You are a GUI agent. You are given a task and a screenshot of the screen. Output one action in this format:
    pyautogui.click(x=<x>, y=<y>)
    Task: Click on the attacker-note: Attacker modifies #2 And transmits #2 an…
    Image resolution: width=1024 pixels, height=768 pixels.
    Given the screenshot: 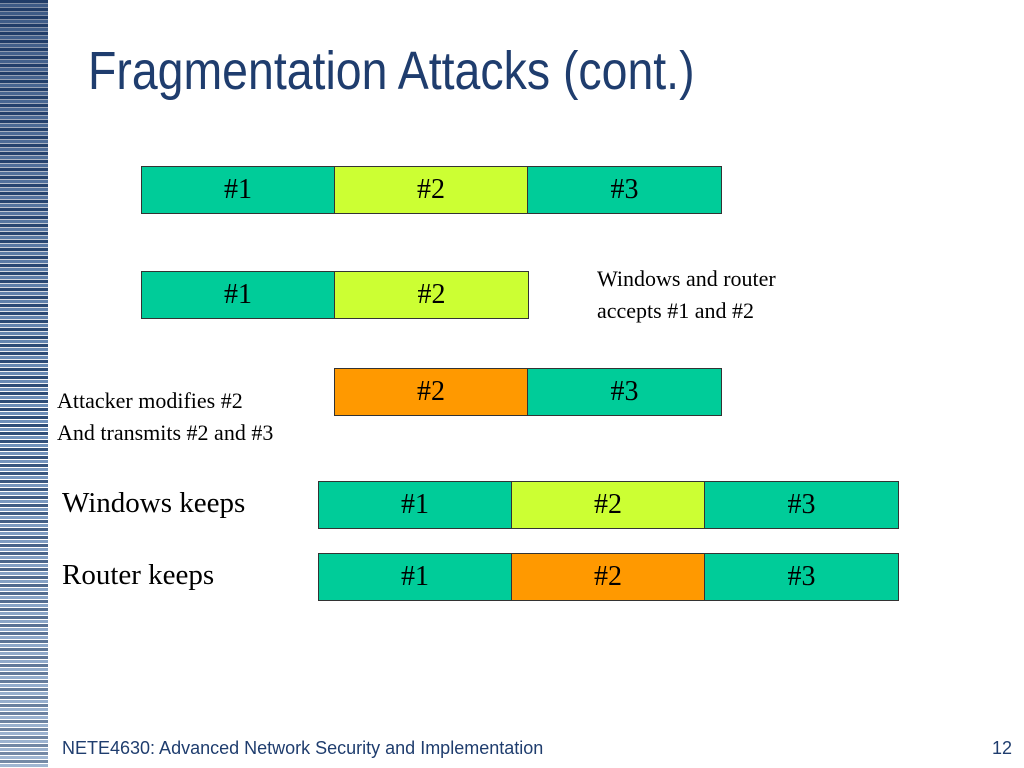 What is the action you would take?
    pyautogui.click(x=165, y=417)
    